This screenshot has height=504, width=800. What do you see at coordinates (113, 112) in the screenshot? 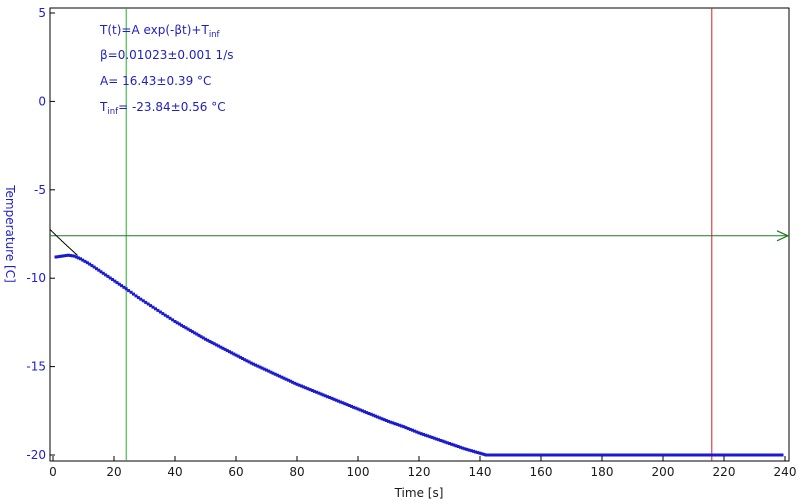
I see `fit-tinf-sub: inf` at bounding box center [113, 112].